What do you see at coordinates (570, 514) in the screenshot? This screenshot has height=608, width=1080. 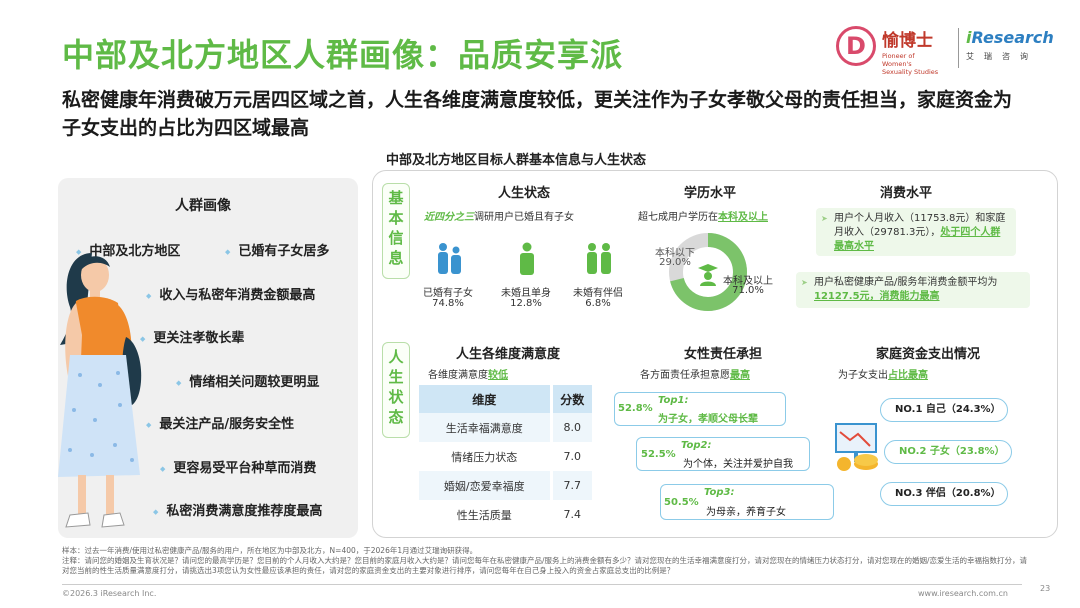 I see `table-cell-score: 7.4` at bounding box center [570, 514].